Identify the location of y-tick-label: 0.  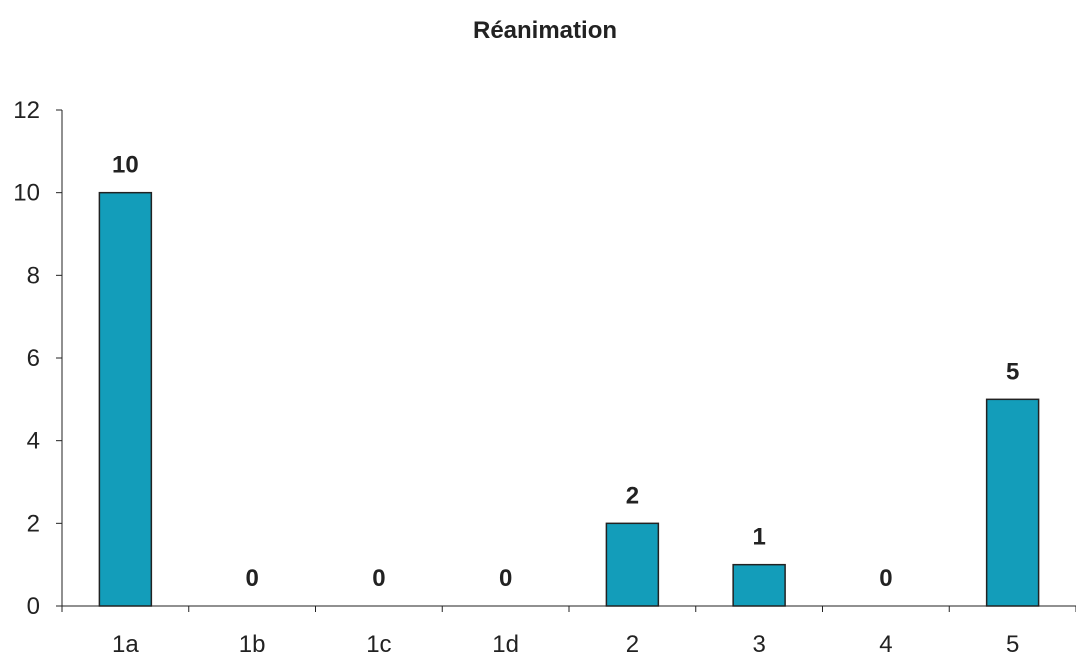
(33, 606).